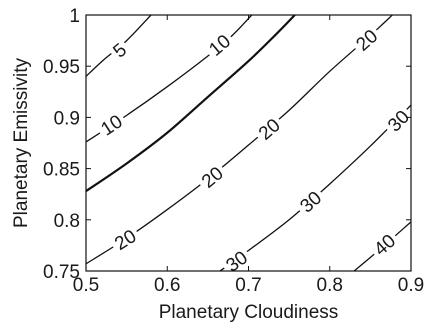  What do you see at coordinates (399, 122) in the screenshot?
I see `contour-label: 30` at bounding box center [399, 122].